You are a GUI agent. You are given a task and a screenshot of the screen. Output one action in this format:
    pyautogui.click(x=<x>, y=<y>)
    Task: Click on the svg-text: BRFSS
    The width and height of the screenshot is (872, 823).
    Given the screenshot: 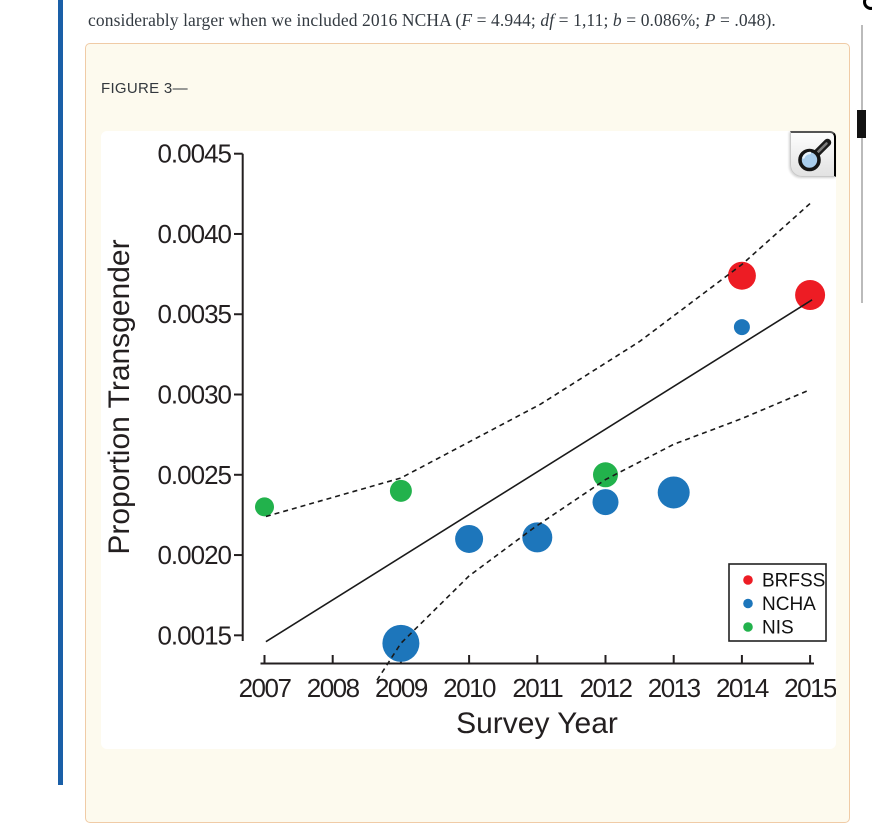 What is the action you would take?
    pyautogui.click(x=793, y=581)
    